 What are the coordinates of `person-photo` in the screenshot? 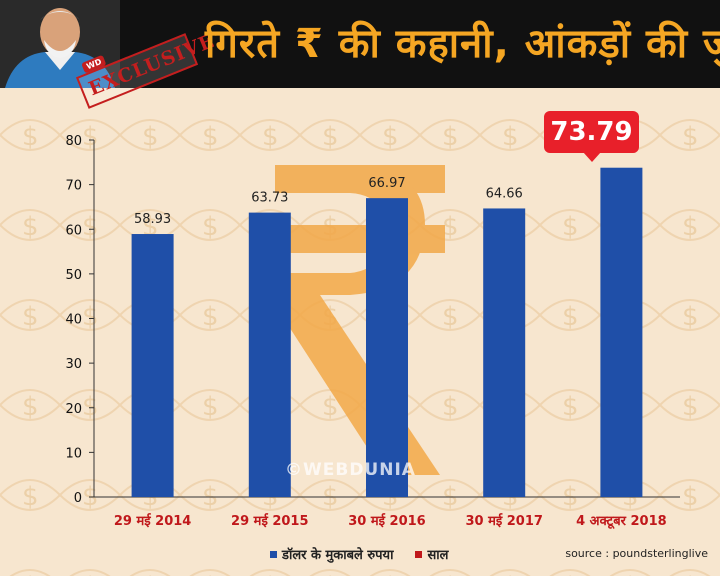 It's located at (60, 44).